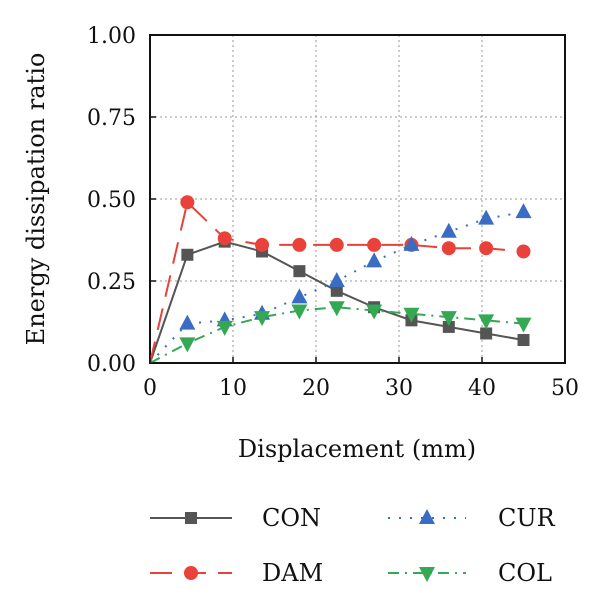  I want to click on x-axis-title: Displacement (mm), so click(357, 449).